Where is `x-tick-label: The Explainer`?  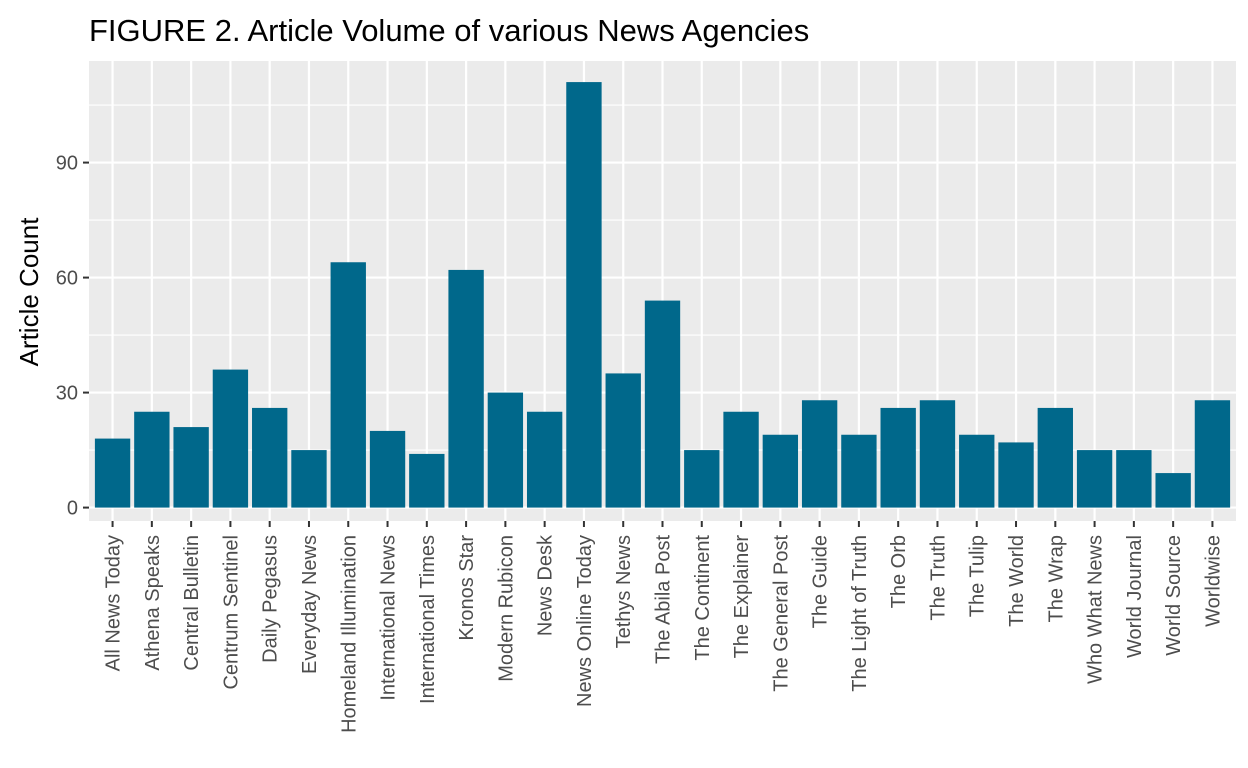
x-tick-label: The Explainer is located at coordinates (742, 597).